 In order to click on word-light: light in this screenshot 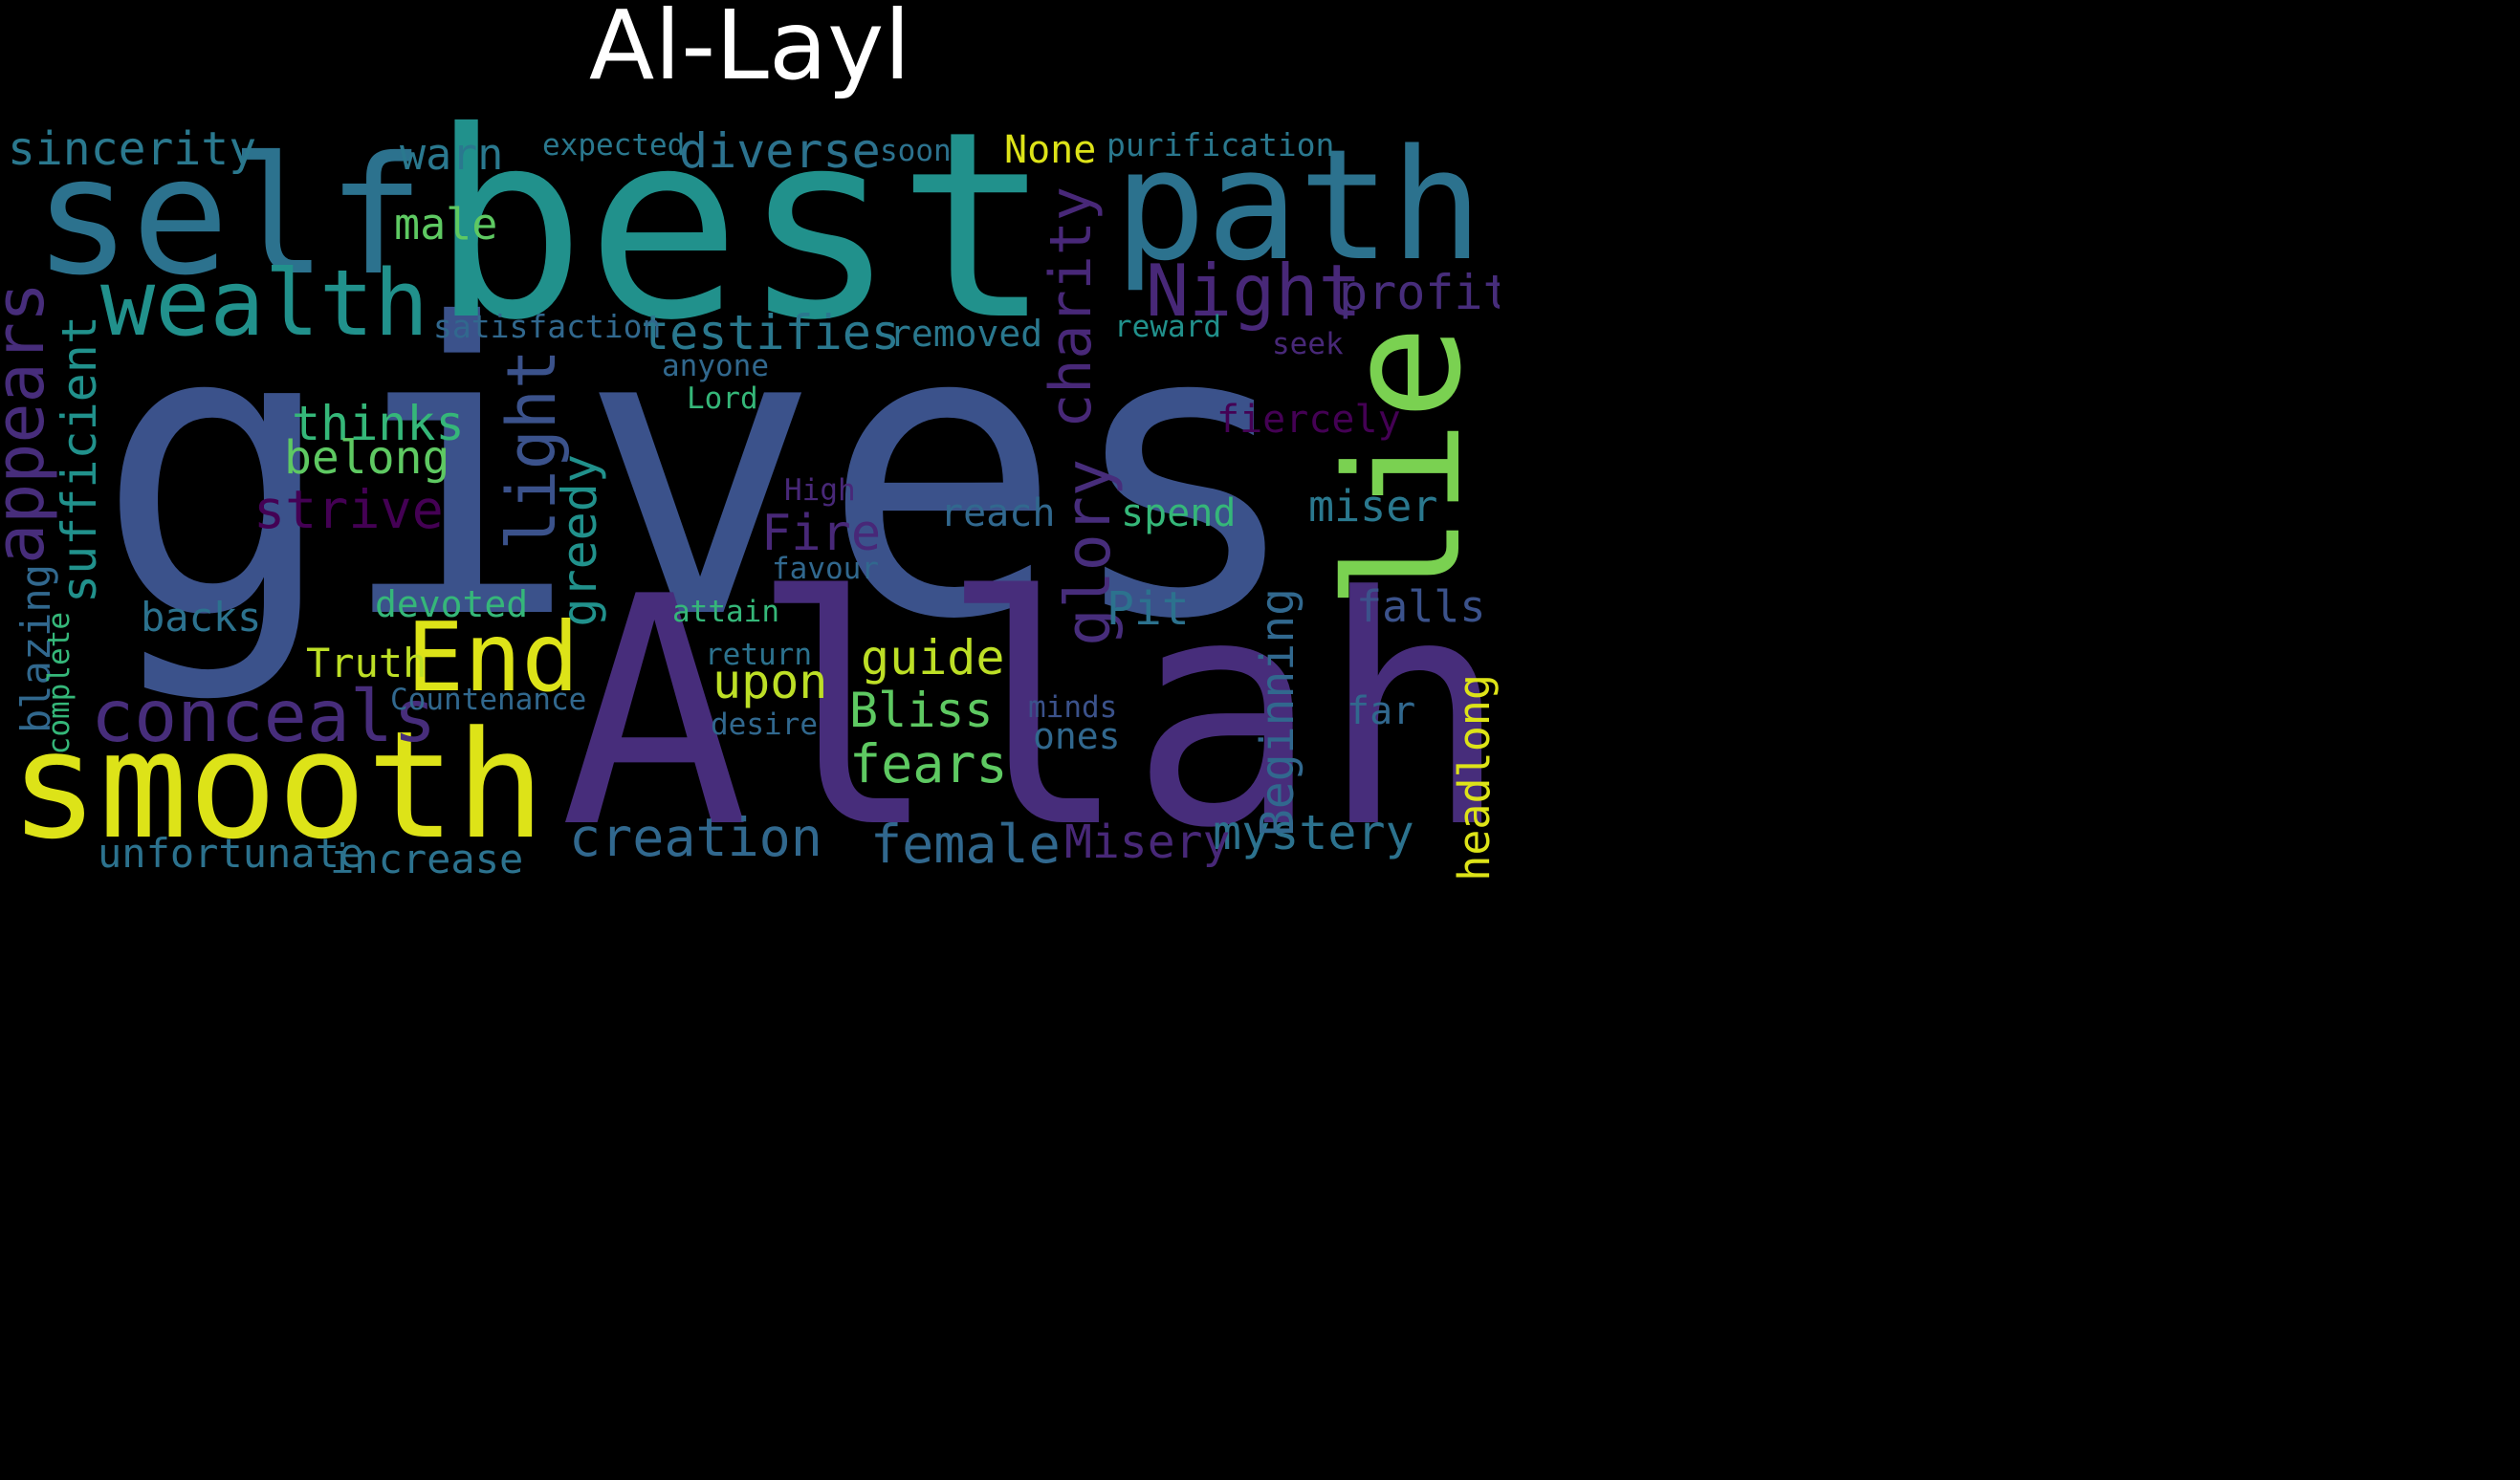, I will do `click(532, 450)`.